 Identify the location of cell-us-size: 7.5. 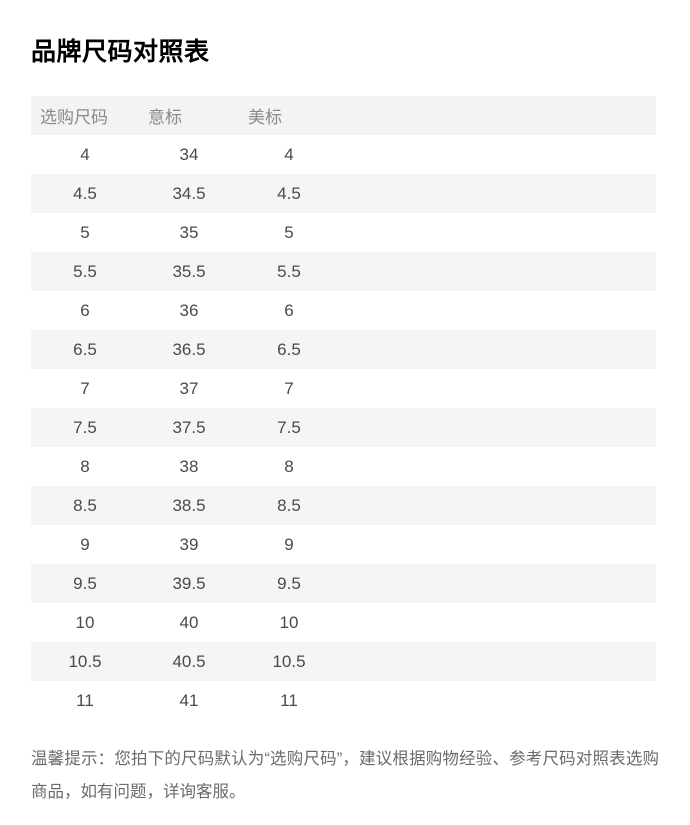
(289, 427).